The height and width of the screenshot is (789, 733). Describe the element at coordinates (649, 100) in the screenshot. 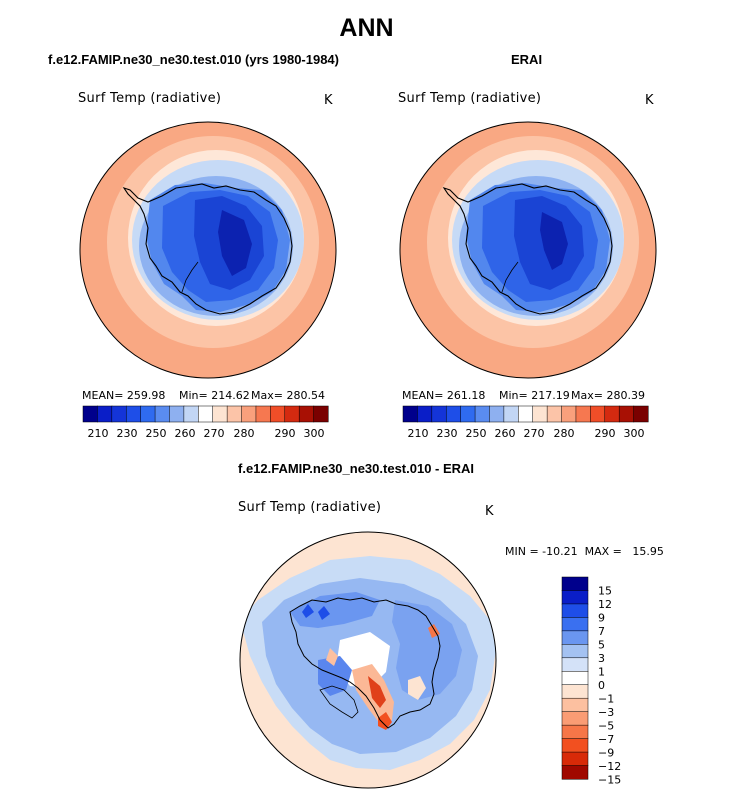

I see `panel2-units: K` at that location.